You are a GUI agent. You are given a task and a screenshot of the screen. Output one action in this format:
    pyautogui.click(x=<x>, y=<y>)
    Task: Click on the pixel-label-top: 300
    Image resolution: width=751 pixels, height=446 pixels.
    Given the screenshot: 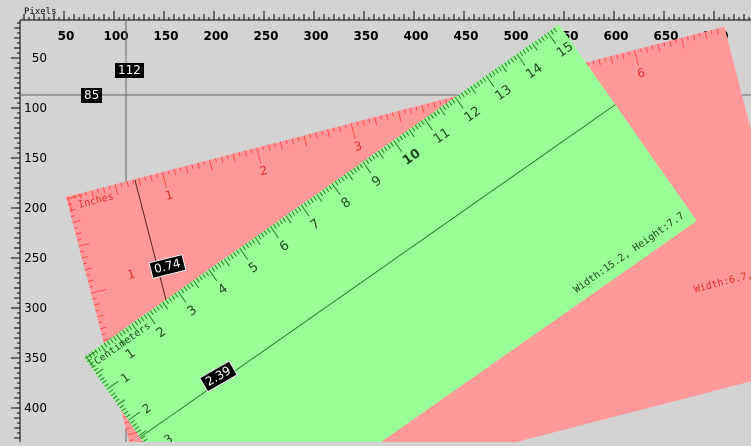 What is the action you would take?
    pyautogui.click(x=315, y=36)
    